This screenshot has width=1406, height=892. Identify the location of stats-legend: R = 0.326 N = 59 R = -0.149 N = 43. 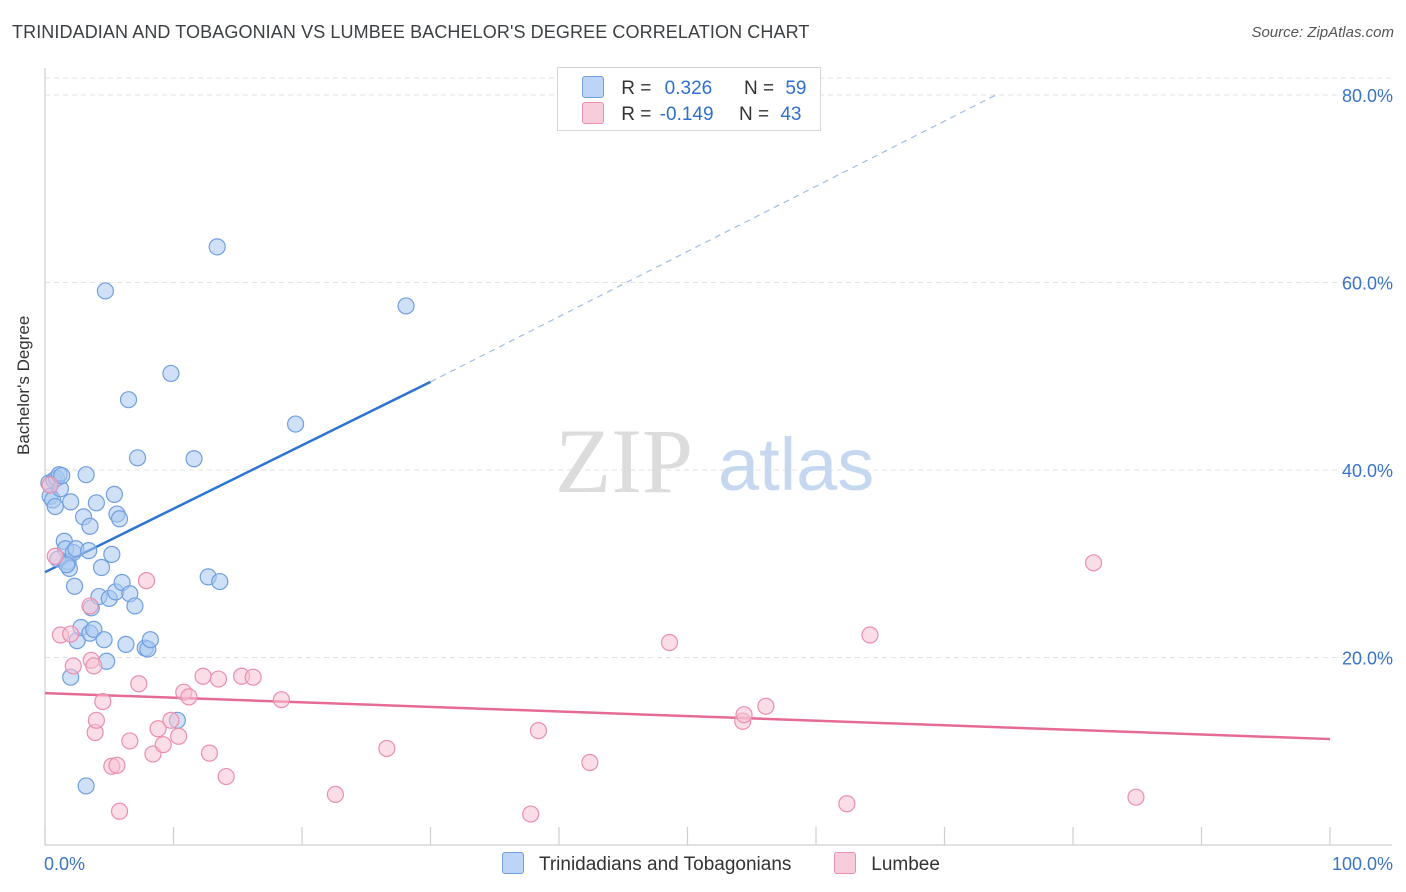
(689, 99).